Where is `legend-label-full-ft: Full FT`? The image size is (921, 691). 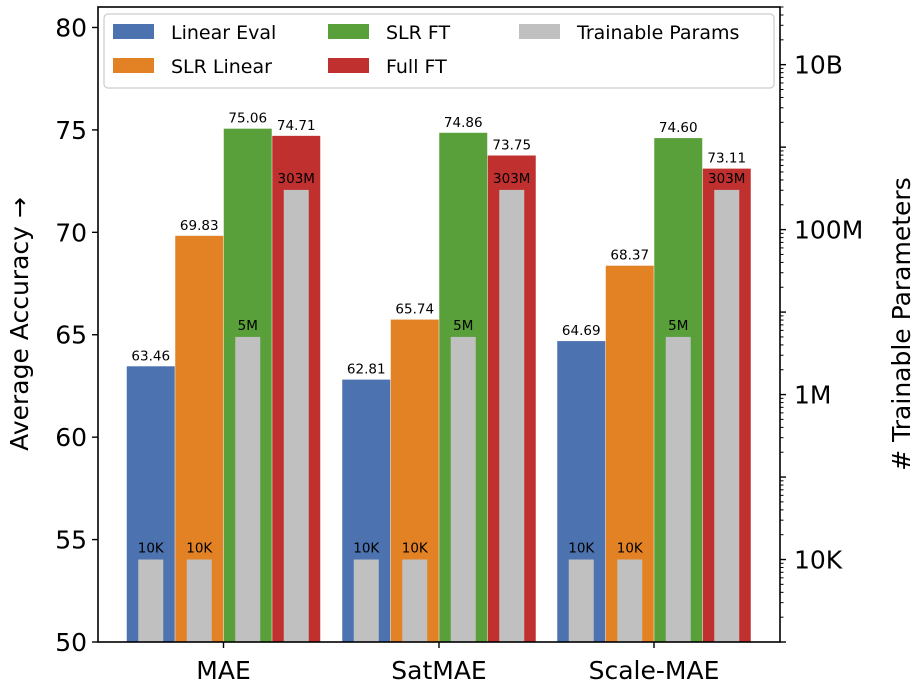
legend-label-full-ft: Full FT is located at coordinates (416, 67).